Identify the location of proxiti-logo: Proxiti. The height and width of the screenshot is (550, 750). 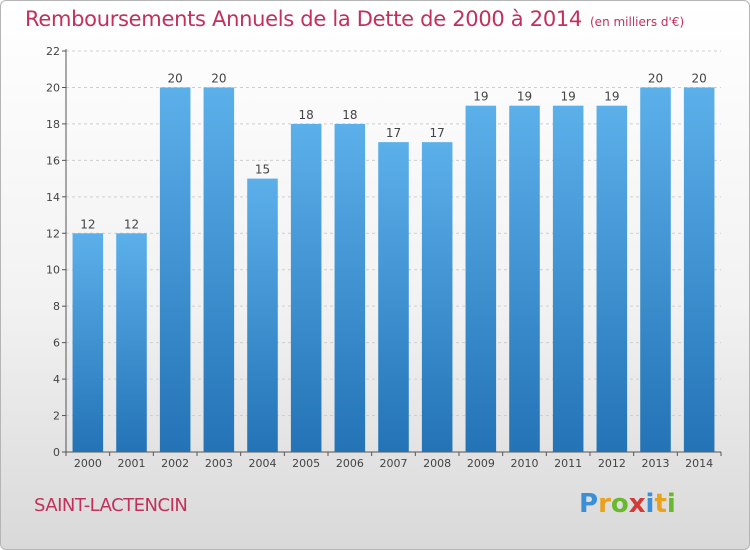
(627, 504).